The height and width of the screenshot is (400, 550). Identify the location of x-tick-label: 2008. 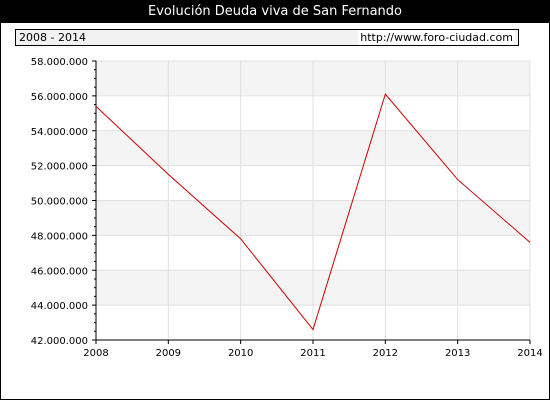
(95, 353).